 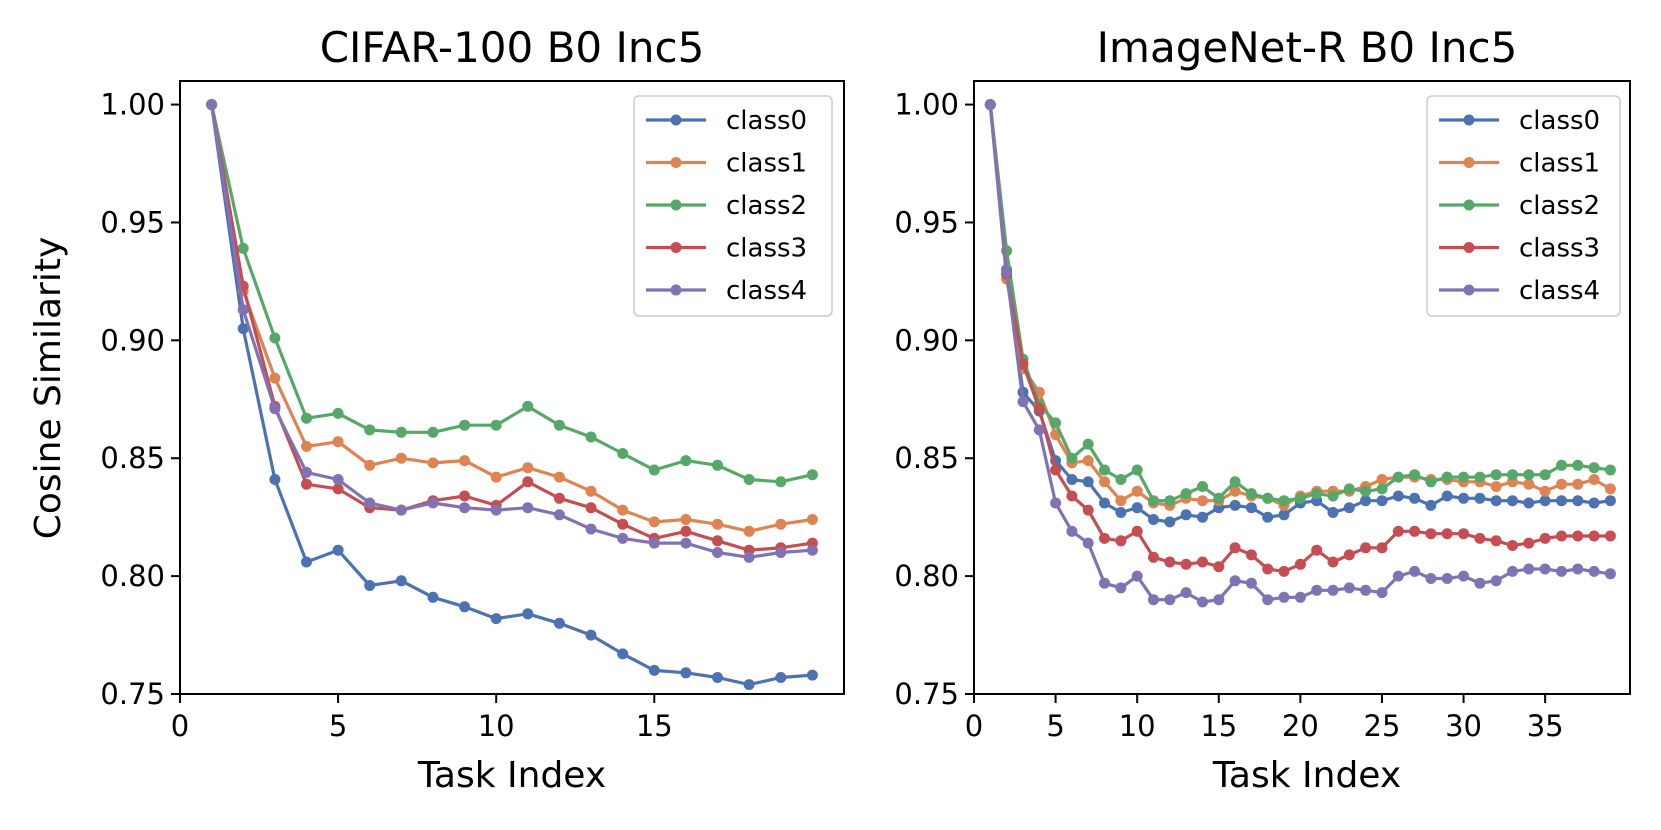 What do you see at coordinates (926, 340) in the screenshot?
I see `y-tick-label: 0.90` at bounding box center [926, 340].